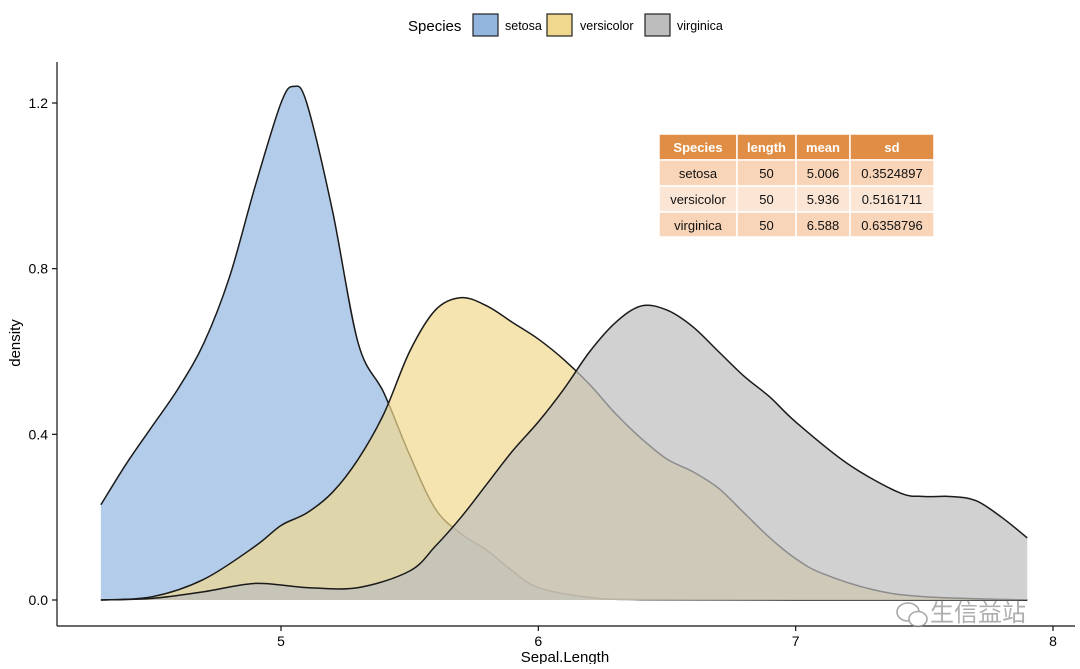 The width and height of the screenshot is (1080, 669). I want to click on x-tick-label: 7, so click(796, 641).